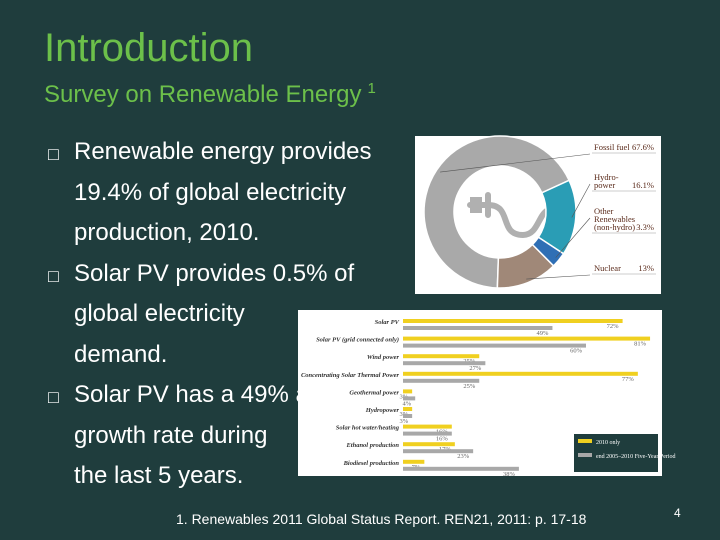 The width and height of the screenshot is (720, 540). Describe the element at coordinates (636, 457) in the screenshot. I see `legend-label: end 2005–2010 Five-Year Period` at that location.